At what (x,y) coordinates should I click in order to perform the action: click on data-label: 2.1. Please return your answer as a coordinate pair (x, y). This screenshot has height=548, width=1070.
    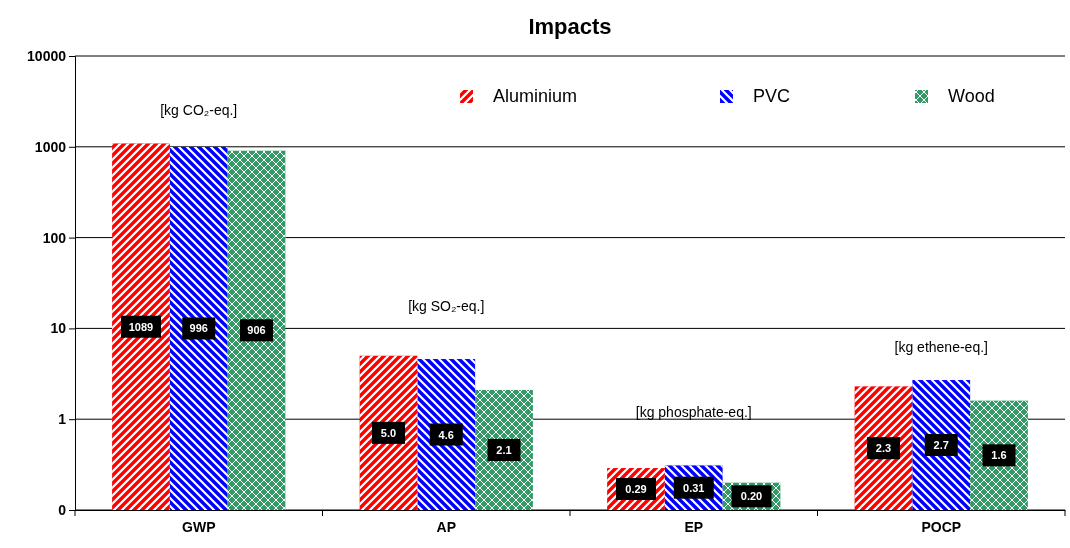
    Looking at the image, I should click on (504, 449).